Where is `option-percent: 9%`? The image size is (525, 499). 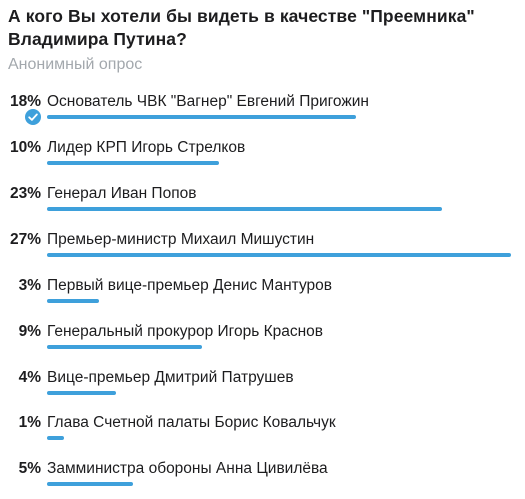
option-percent: 9% is located at coordinates (20, 332).